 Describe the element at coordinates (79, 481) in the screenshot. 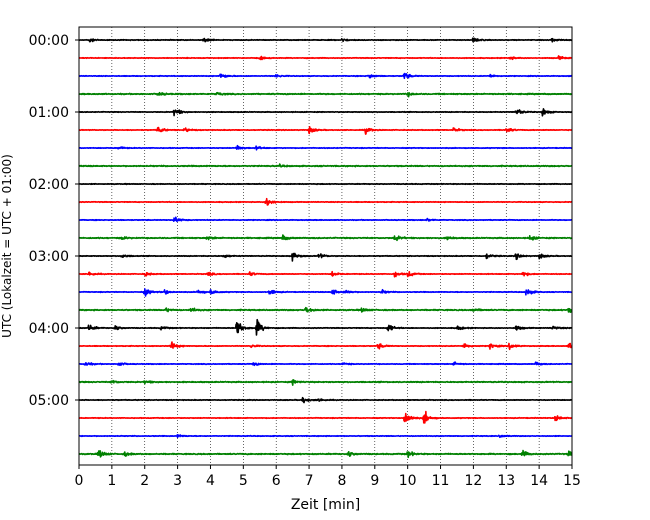

I see `x-tick-label: 0` at that location.